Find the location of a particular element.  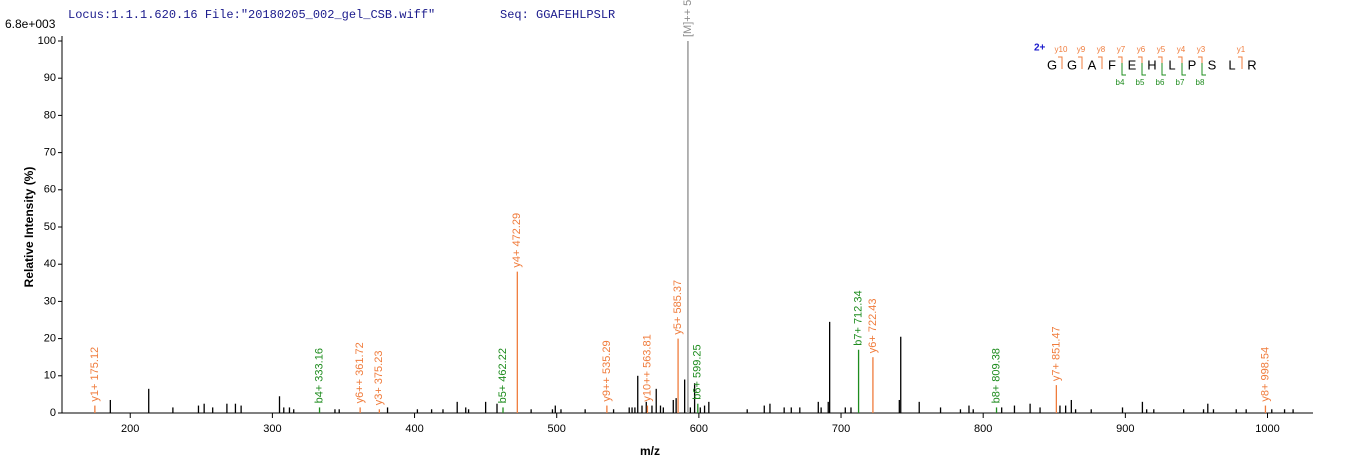

y-axis-label: Relative Intensity (%) is located at coordinates (29, 227).